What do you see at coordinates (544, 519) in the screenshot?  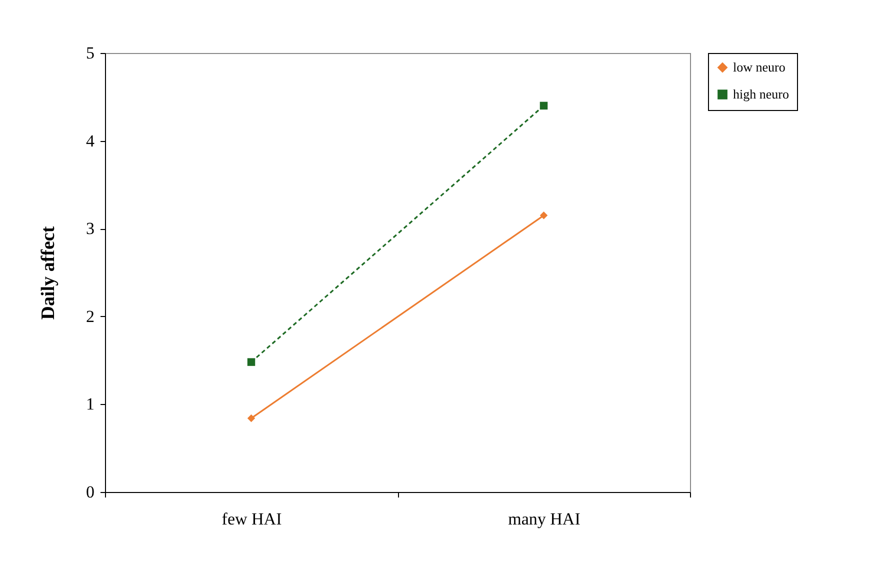 I see `x-tick-label: many HAI` at bounding box center [544, 519].